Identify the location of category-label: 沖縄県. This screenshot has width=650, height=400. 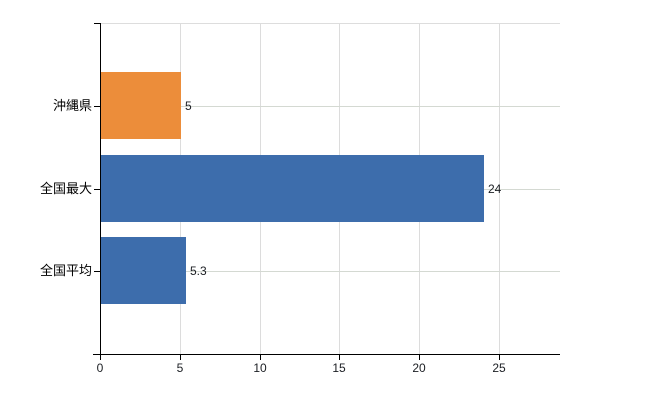
(72, 105).